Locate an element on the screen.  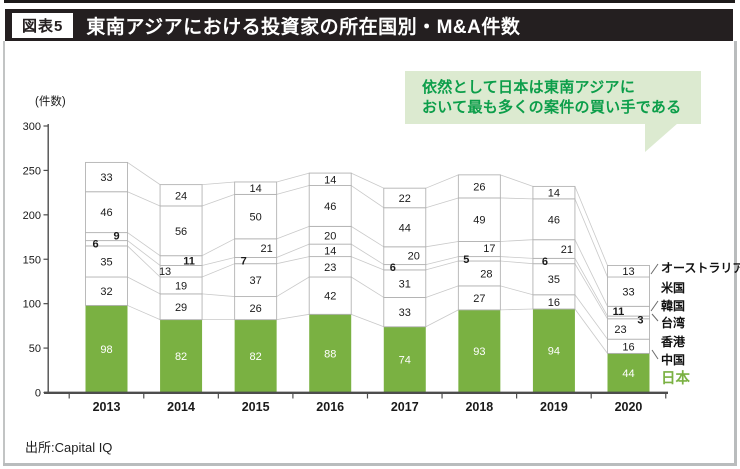
legend-韓国: 韓国 is located at coordinates (673, 305).